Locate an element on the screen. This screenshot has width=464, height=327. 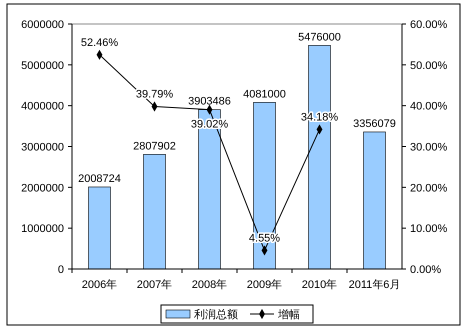
data-label: 2008724 is located at coordinates (99, 178).